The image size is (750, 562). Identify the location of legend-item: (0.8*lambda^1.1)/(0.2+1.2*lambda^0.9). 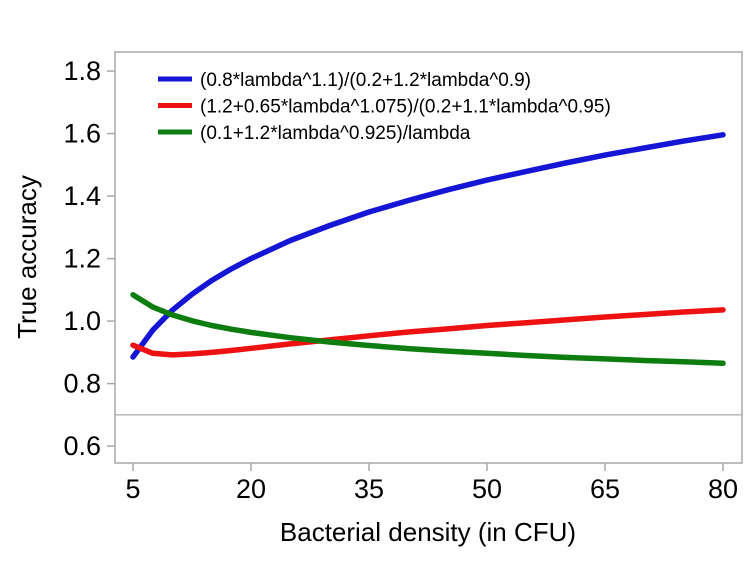
(344, 80).